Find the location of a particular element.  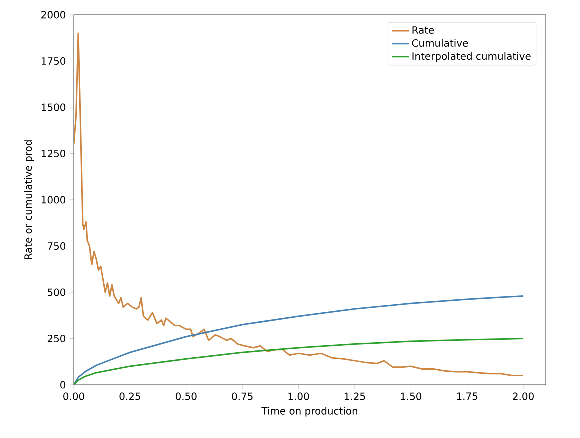

x-axis-title: Time on production is located at coordinates (310, 412).